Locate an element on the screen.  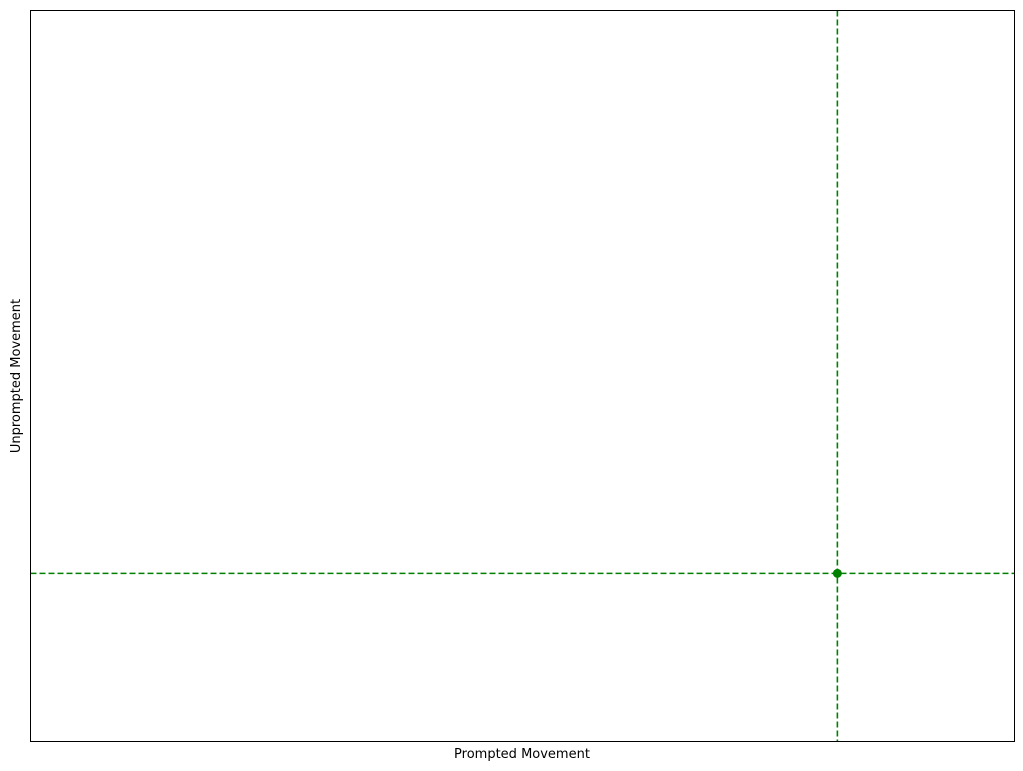
x-axis-label: Prompted Movement is located at coordinates (522, 754).